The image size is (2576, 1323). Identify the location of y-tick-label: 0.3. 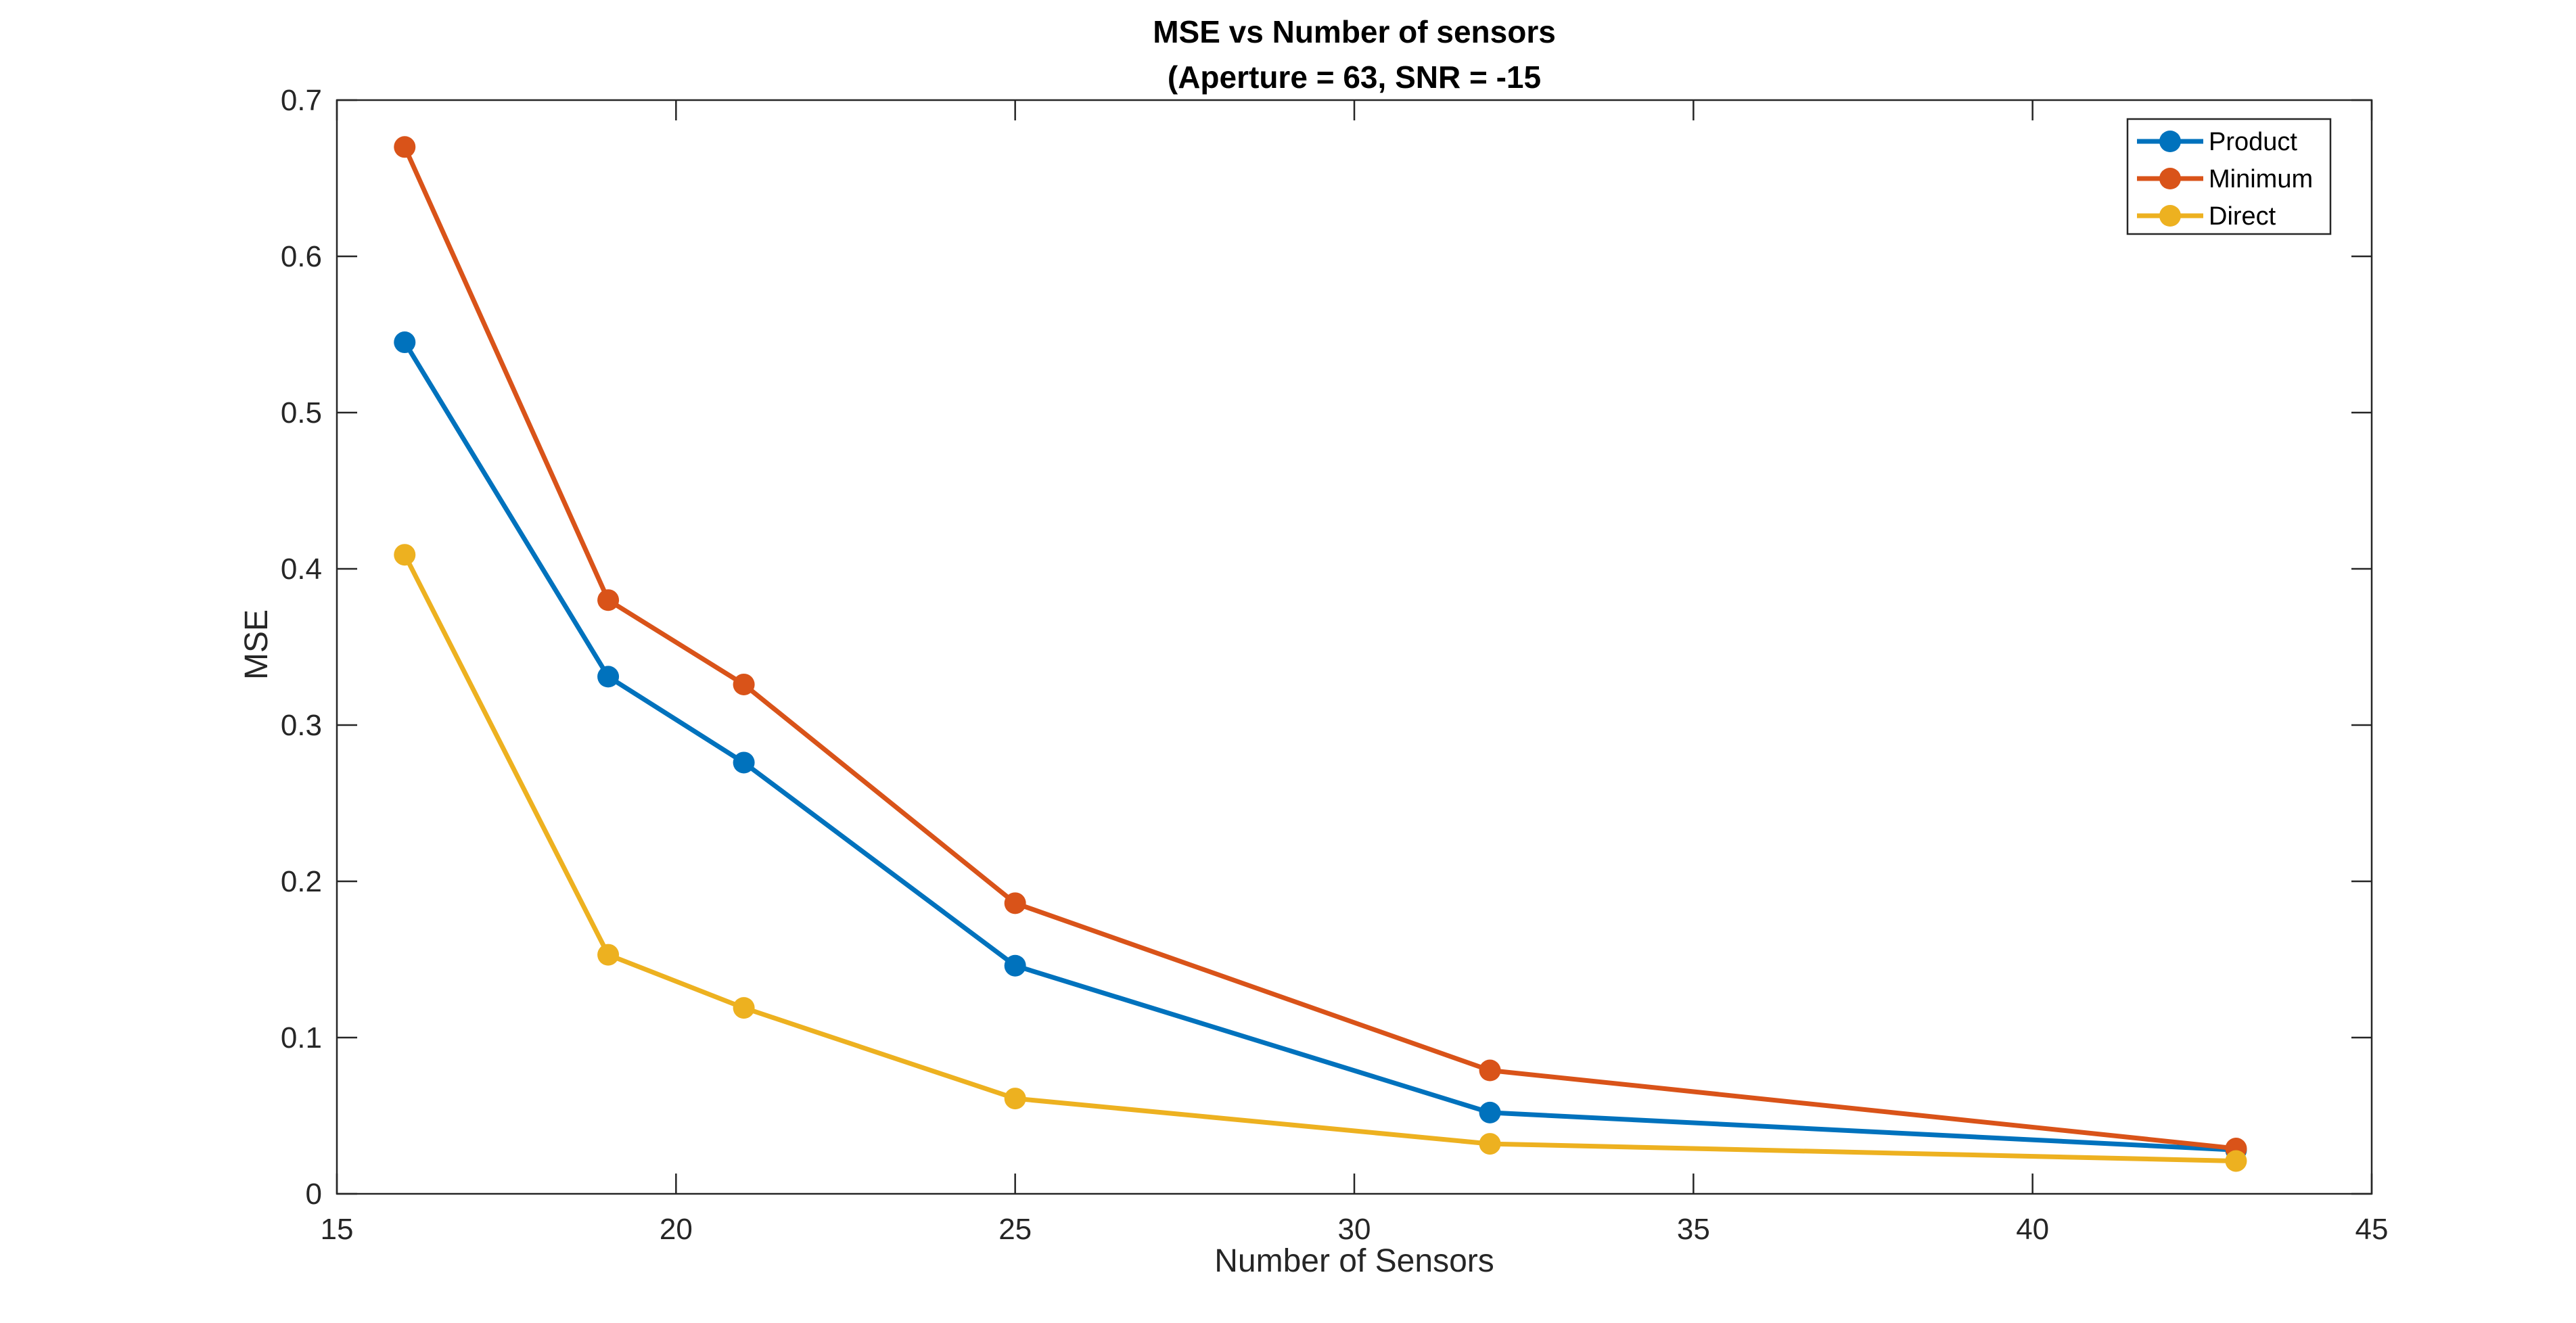
(301, 725).